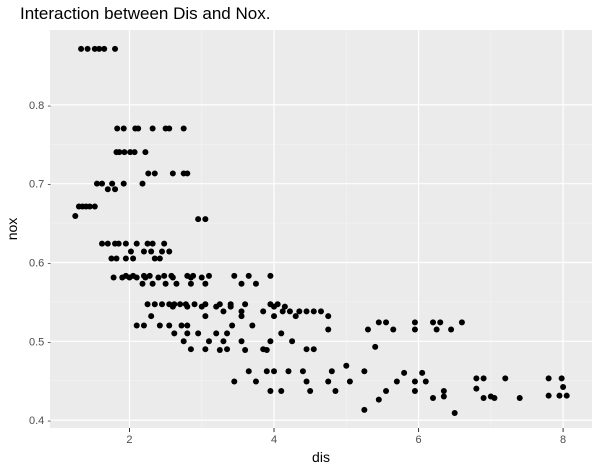 This screenshot has width=600, height=469. I want to click on y-tick-label: 0.6 -, so click(40, 263).